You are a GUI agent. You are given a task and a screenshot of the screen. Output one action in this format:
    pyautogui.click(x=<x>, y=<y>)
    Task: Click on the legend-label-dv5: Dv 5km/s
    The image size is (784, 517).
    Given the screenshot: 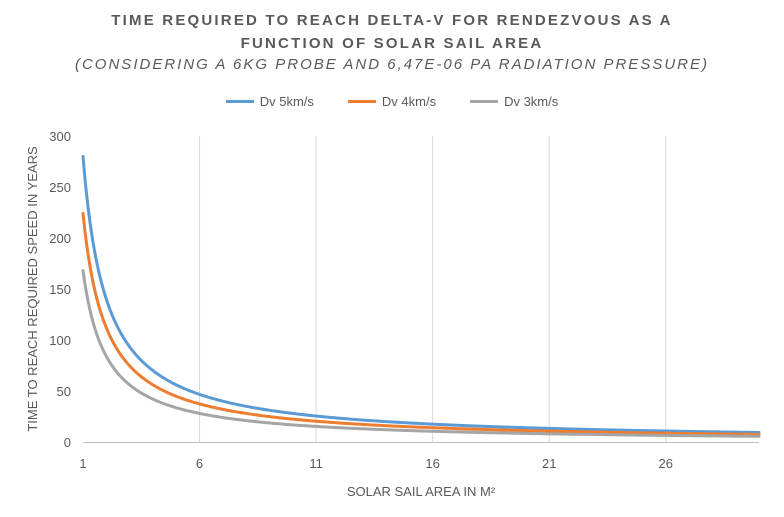 What is the action you would take?
    pyautogui.click(x=286, y=101)
    